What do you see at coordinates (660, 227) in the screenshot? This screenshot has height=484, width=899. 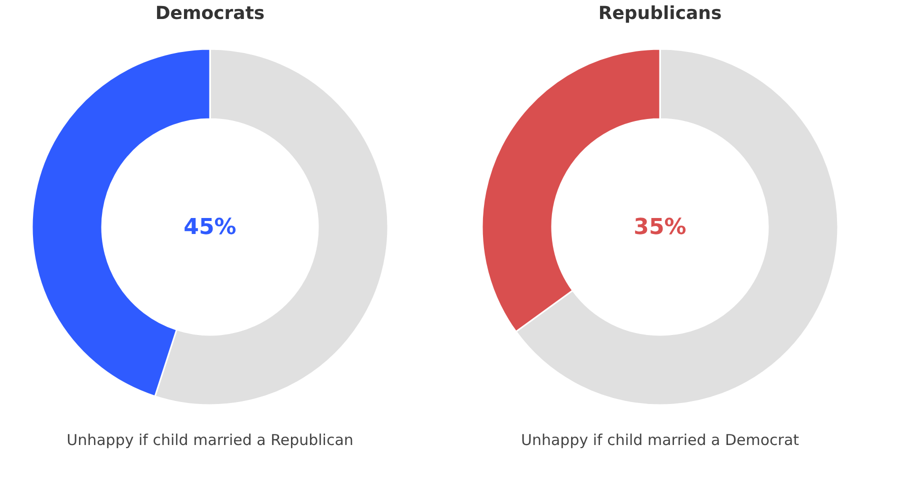 I see `text: 35%` at bounding box center [660, 227].